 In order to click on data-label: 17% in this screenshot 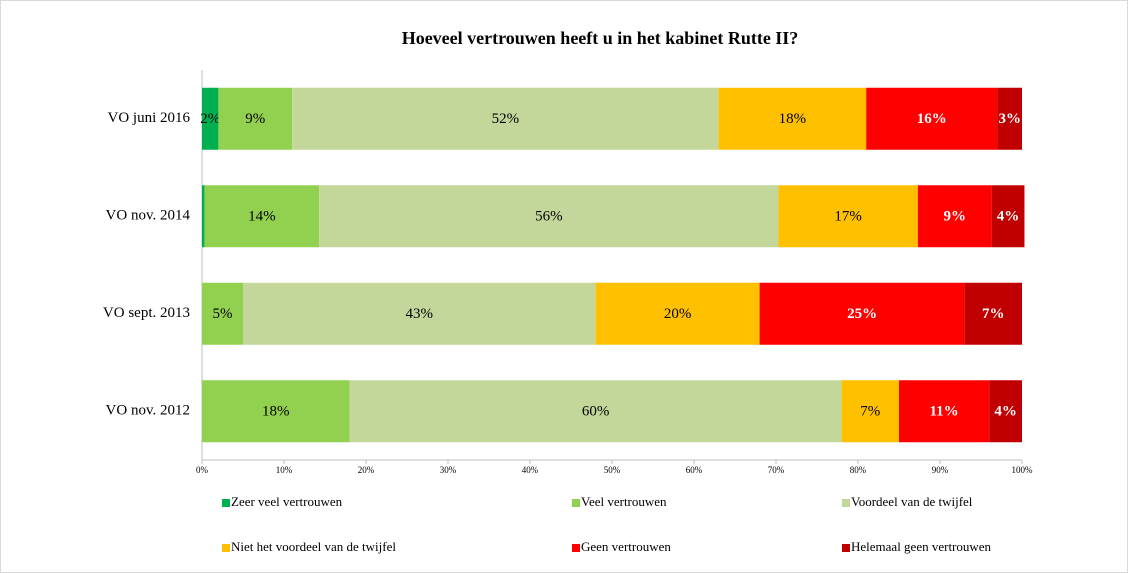, I will do `click(848, 217)`.